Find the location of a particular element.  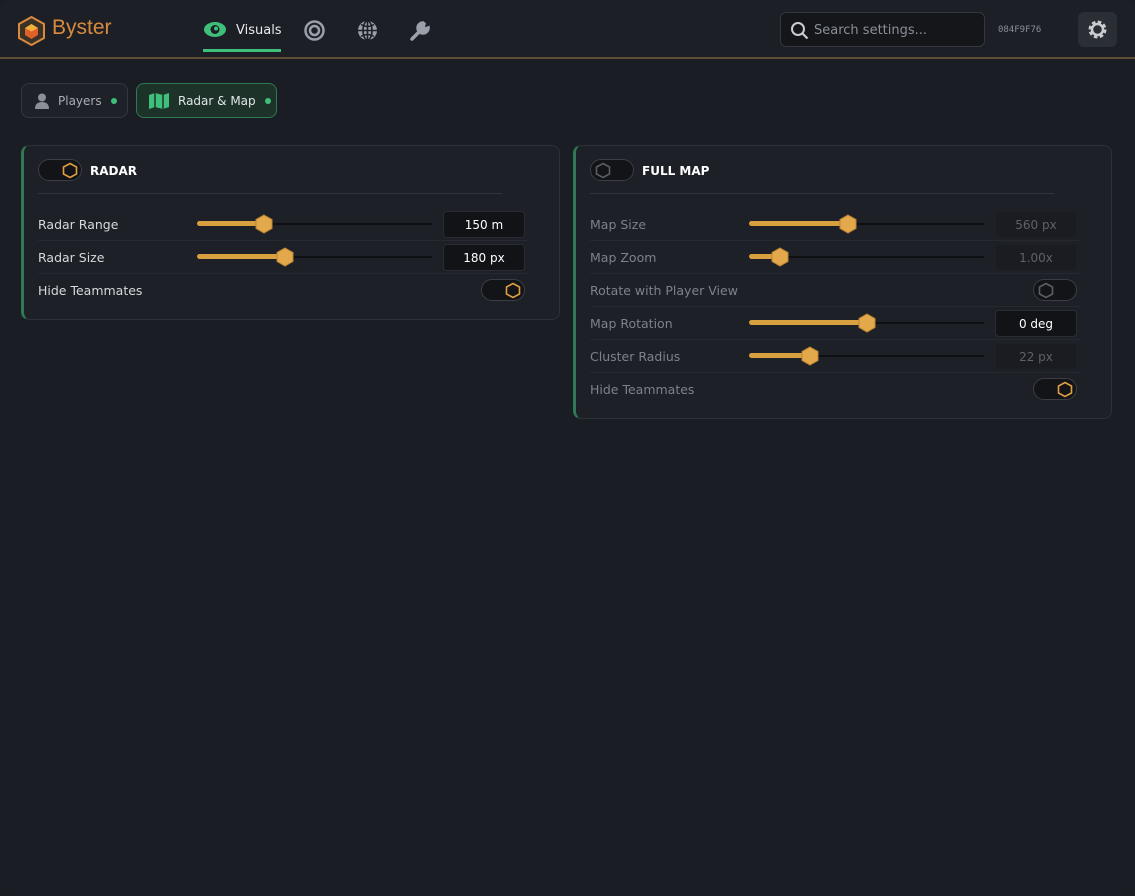

setting-row: Radar Range 150 m is located at coordinates (283, 224).